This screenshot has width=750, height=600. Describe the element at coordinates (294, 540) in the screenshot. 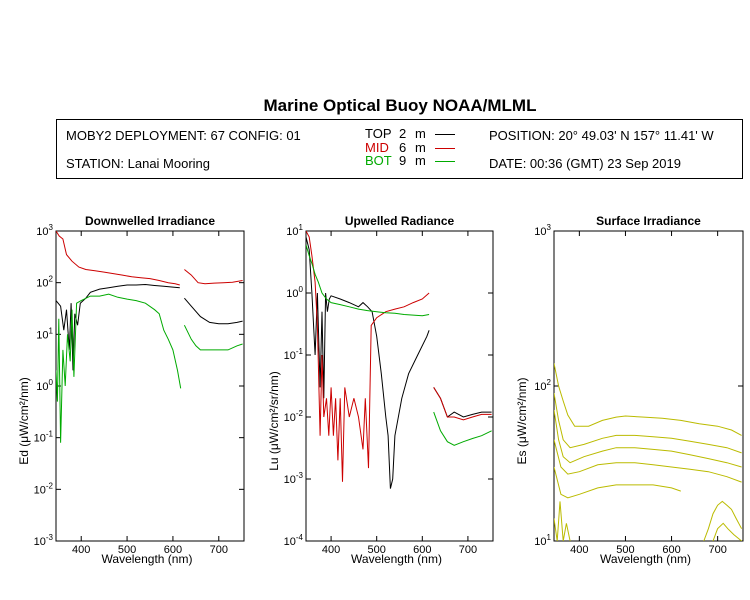

I see `y-tick-label: 10⁻⁴` at that location.